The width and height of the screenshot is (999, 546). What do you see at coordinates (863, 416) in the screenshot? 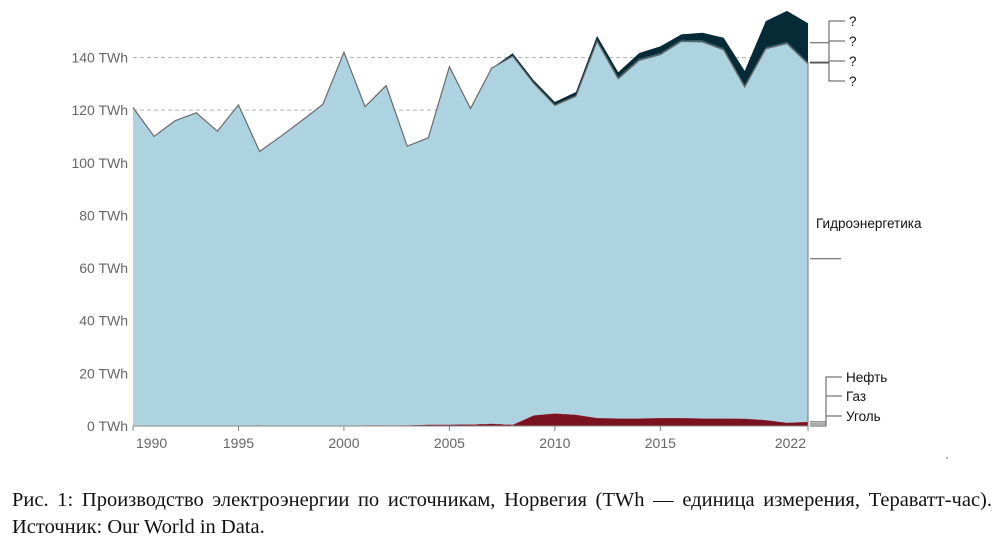
I see `series-label-0: Уголь` at bounding box center [863, 416].